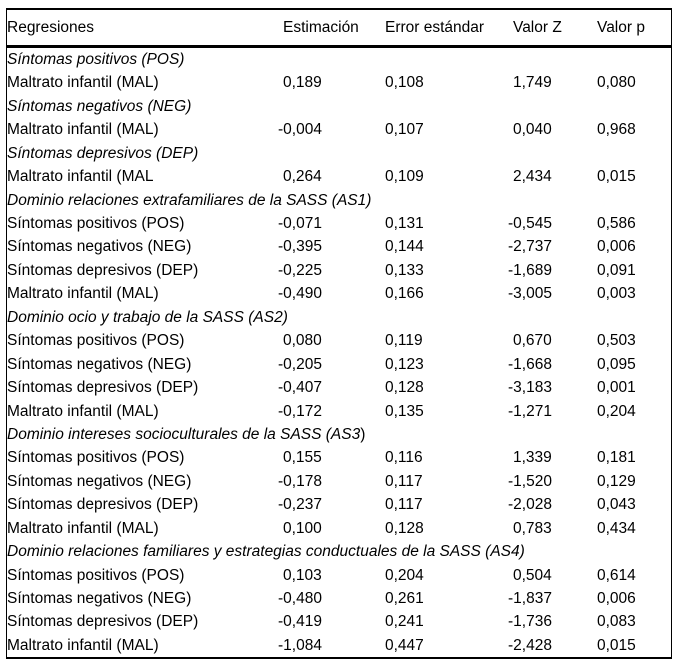 Image resolution: width=684 pixels, height=670 pixels. Describe the element at coordinates (404, 130) in the screenshot. I see `cell-std-error: 0,107` at that location.